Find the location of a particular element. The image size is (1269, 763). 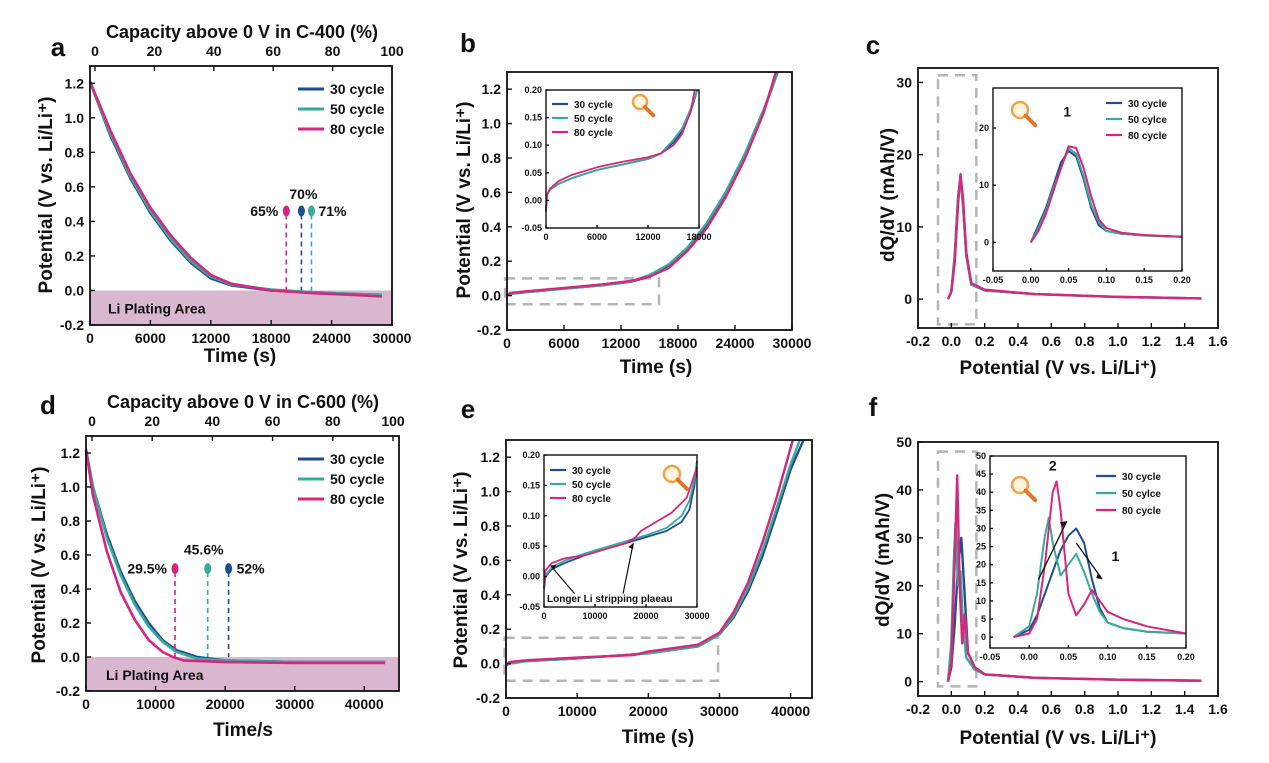

panel-f-xtick-label: 0.4 is located at coordinates (1018, 709).